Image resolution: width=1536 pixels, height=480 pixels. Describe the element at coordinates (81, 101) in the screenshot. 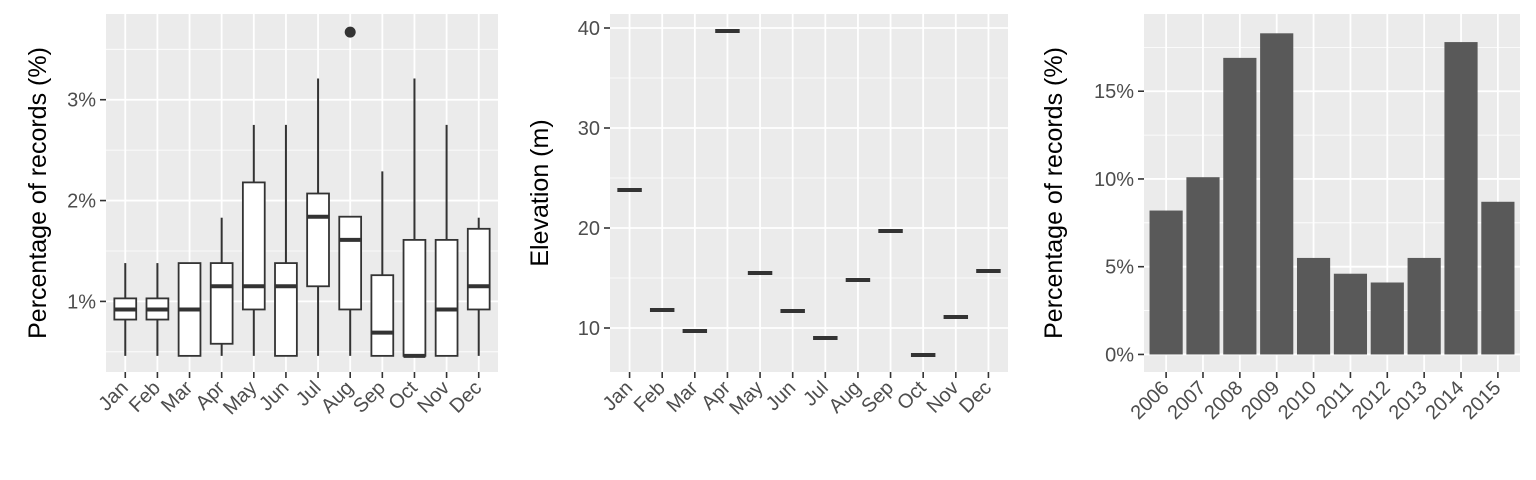

I see `y-tick-label: 3%` at that location.